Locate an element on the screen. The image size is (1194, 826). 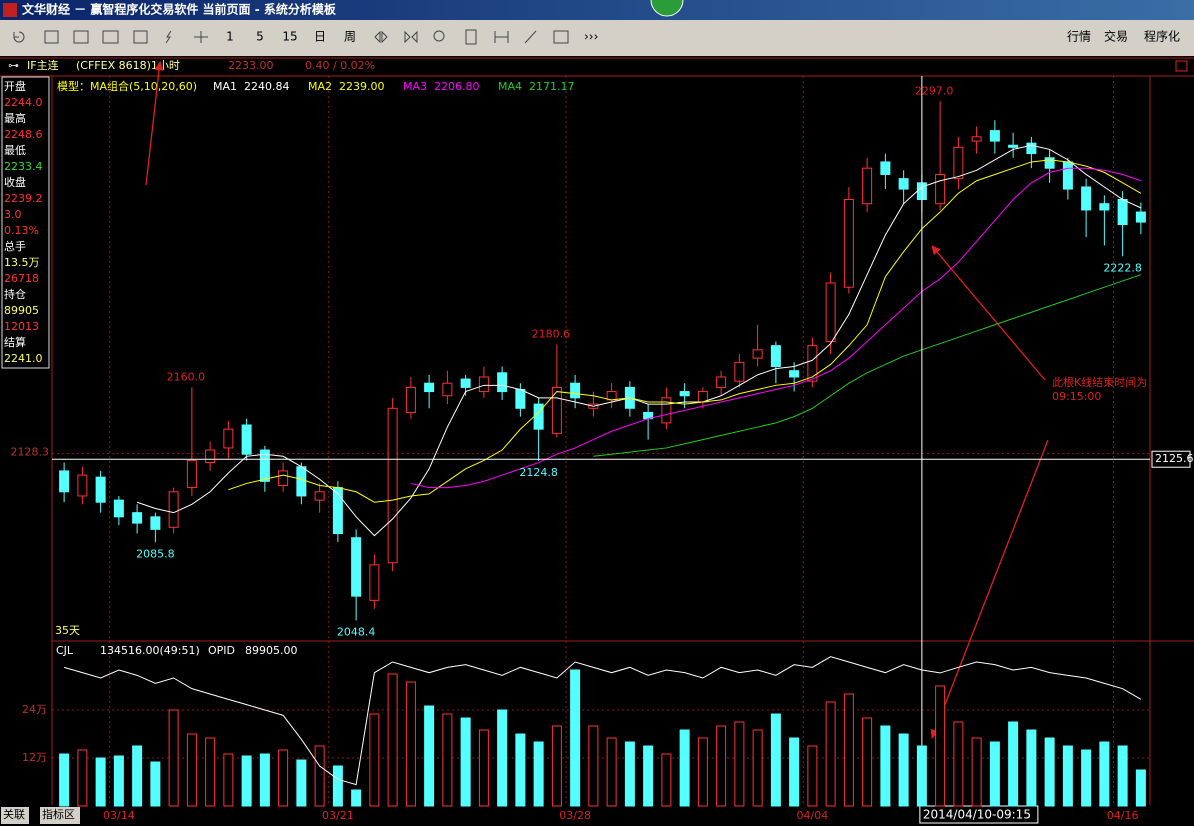
icon-doc is located at coordinates (471, 37).